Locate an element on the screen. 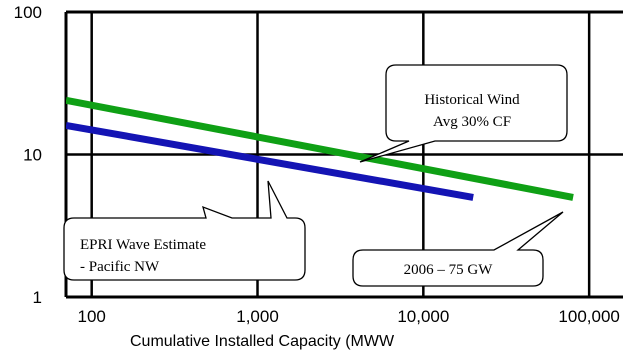 This screenshot has height=354, width=623. x-tick-label: 100,000 is located at coordinates (588, 316).